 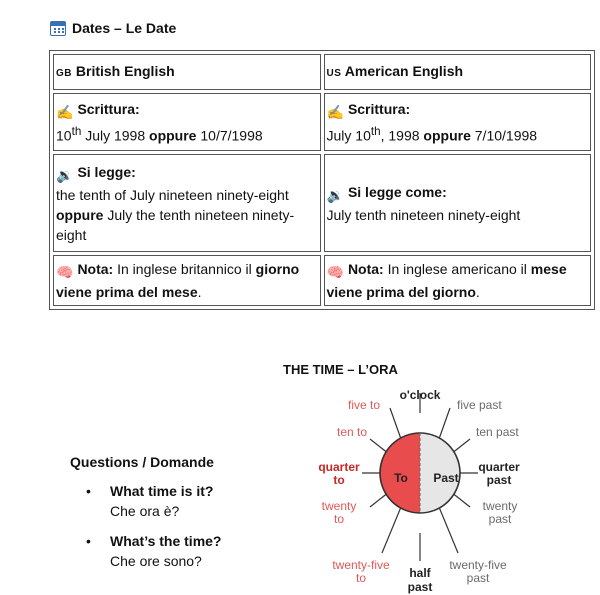 What do you see at coordinates (162, 491) in the screenshot?
I see `question-english: What time is it?` at bounding box center [162, 491].